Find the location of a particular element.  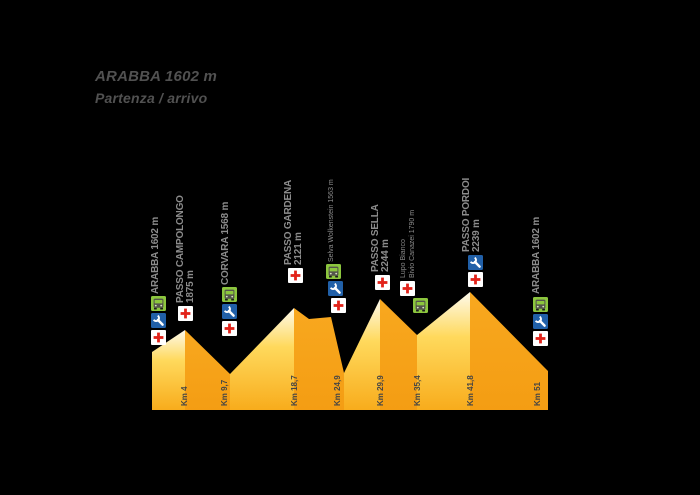

waypoint-label-arabba-start: ARABBA 1602 m is located at coordinates (155, 255).